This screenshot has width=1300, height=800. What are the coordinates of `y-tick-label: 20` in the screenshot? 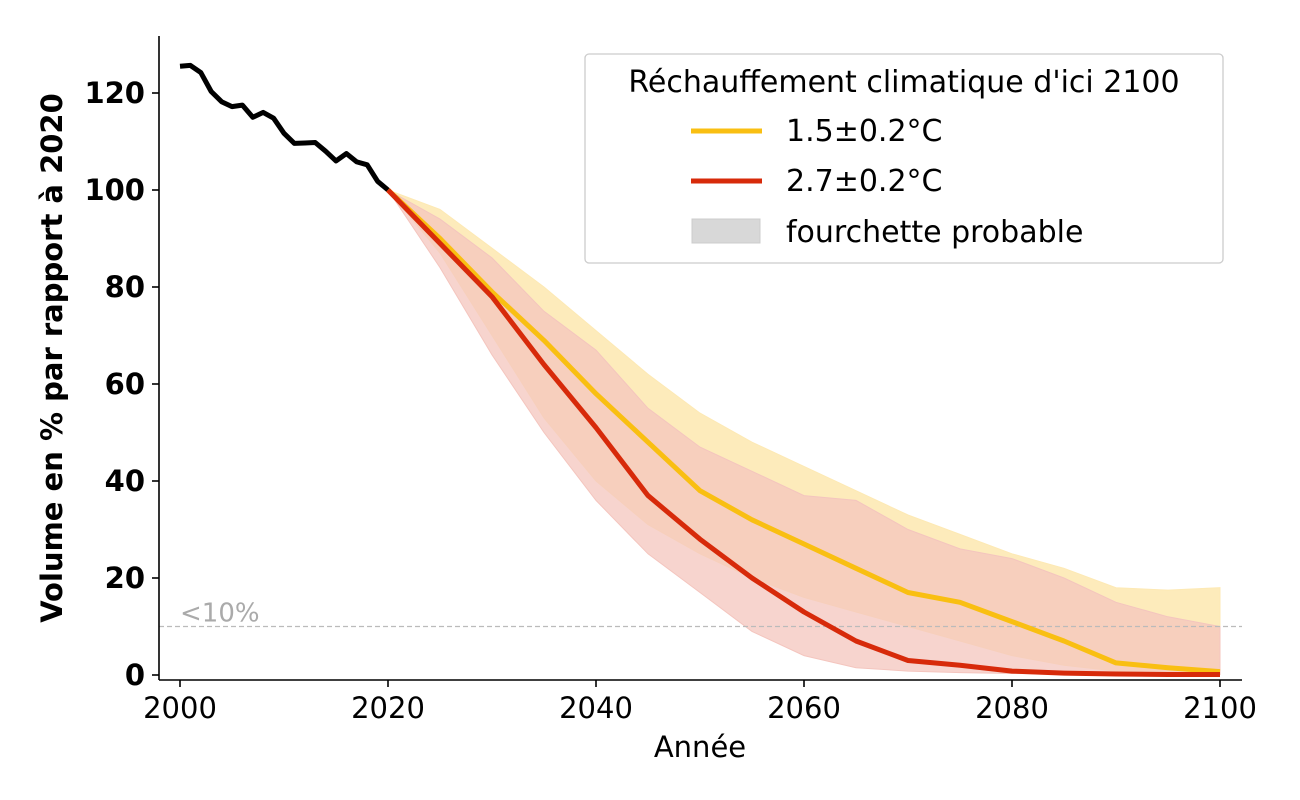 It's located at (125, 578).